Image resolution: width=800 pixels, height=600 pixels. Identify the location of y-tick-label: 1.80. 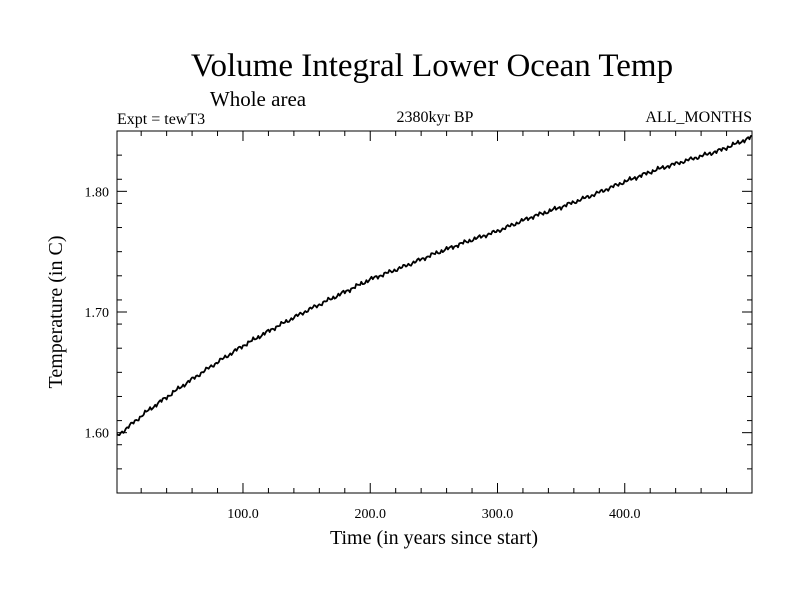
(97, 192).